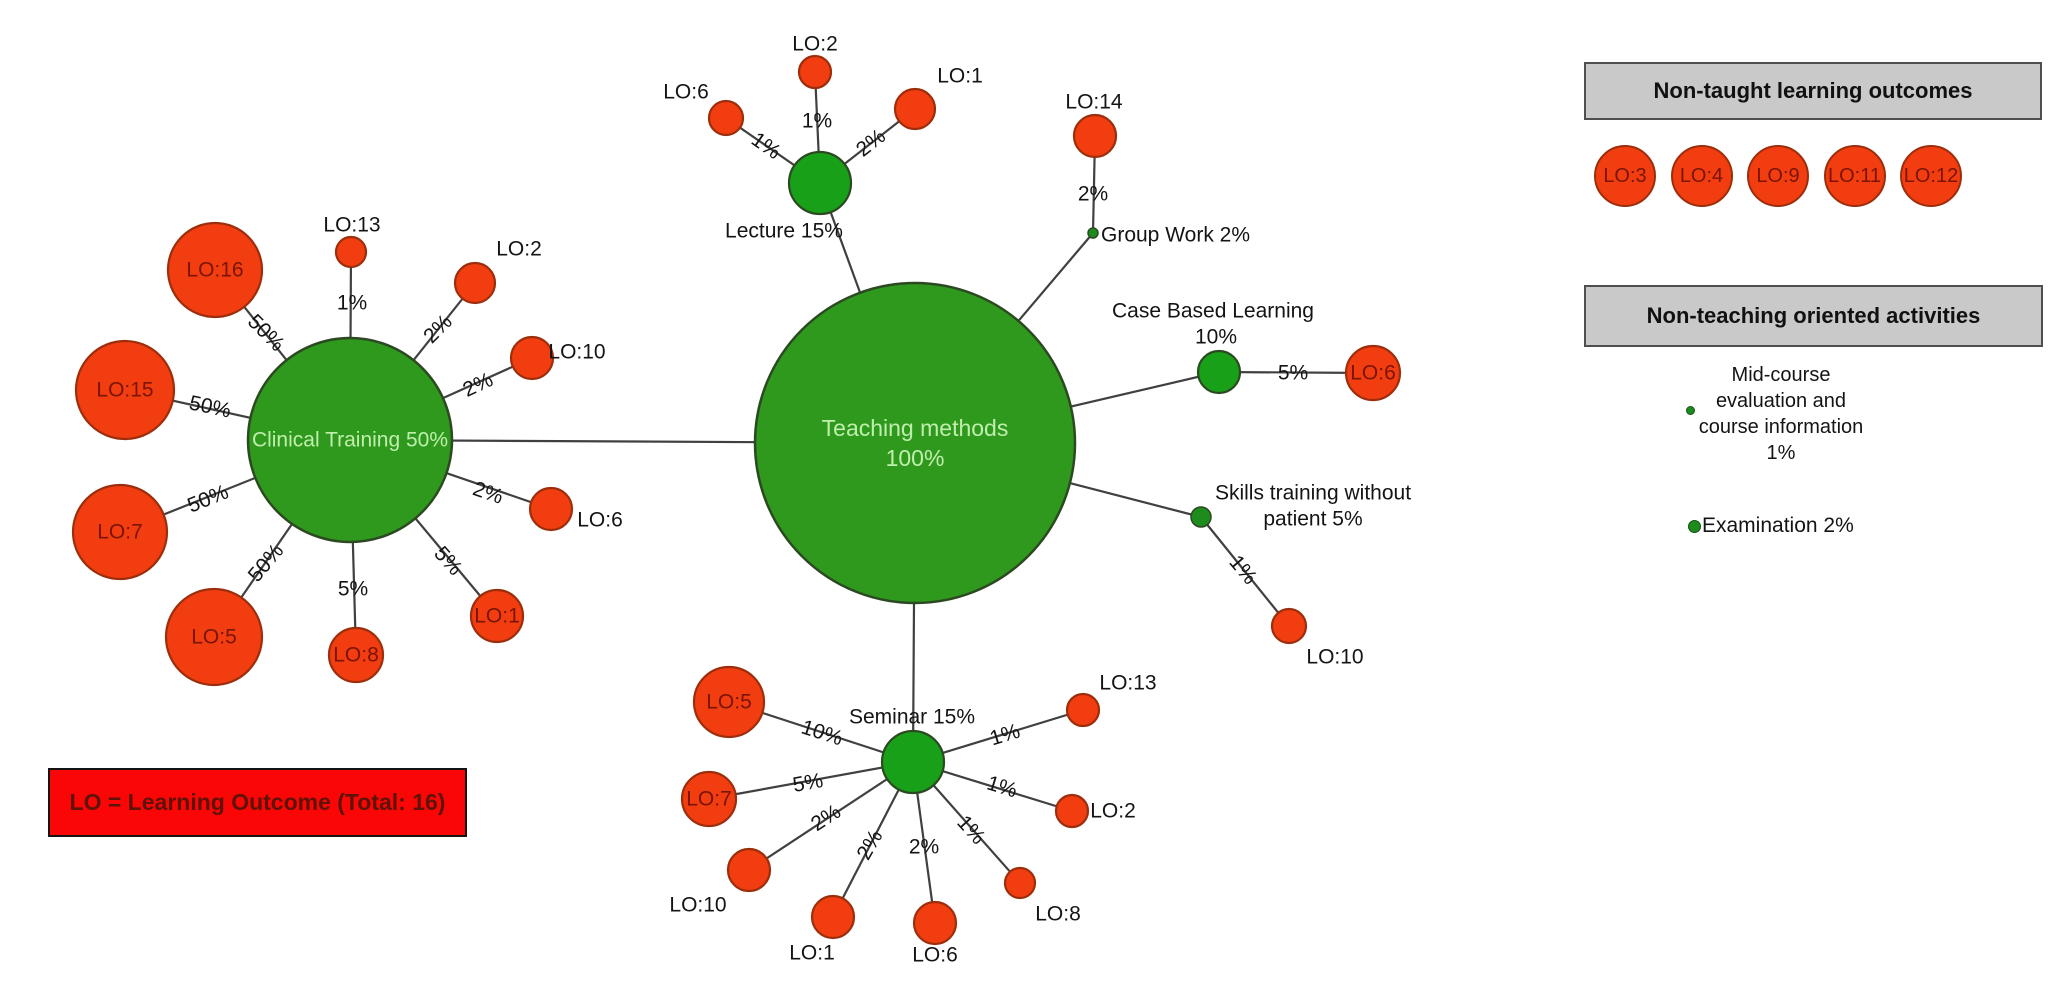  Describe the element at coordinates (821, 733) in the screenshot. I see `edge-label-seminar-se5: 10%` at that location.